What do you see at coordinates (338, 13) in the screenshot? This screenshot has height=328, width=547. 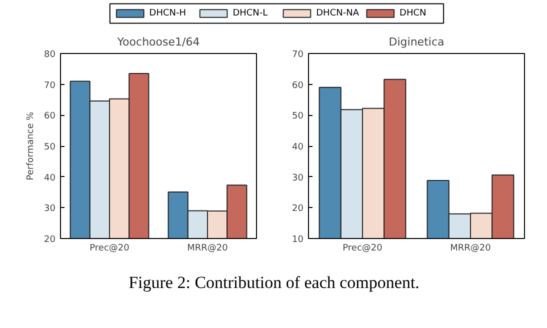 I see `legend-label: DHCN-NA` at bounding box center [338, 13].